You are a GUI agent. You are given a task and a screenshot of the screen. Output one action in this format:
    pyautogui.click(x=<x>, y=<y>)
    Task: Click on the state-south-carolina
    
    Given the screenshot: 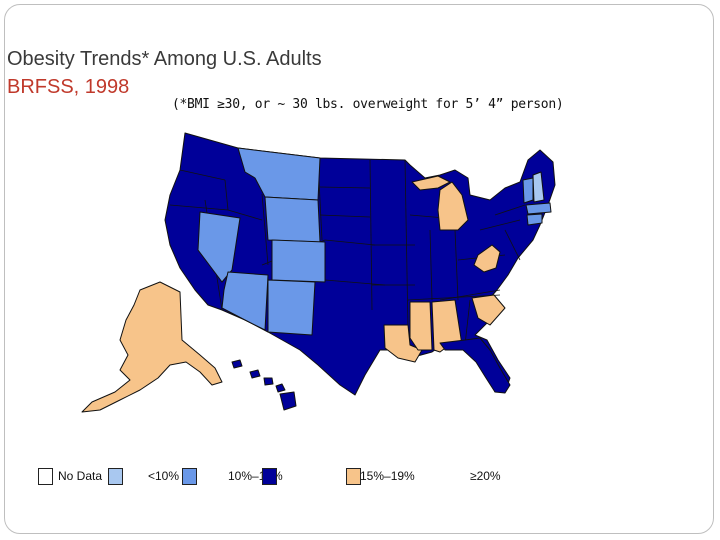 What is the action you would take?
    pyautogui.click(x=488, y=310)
    